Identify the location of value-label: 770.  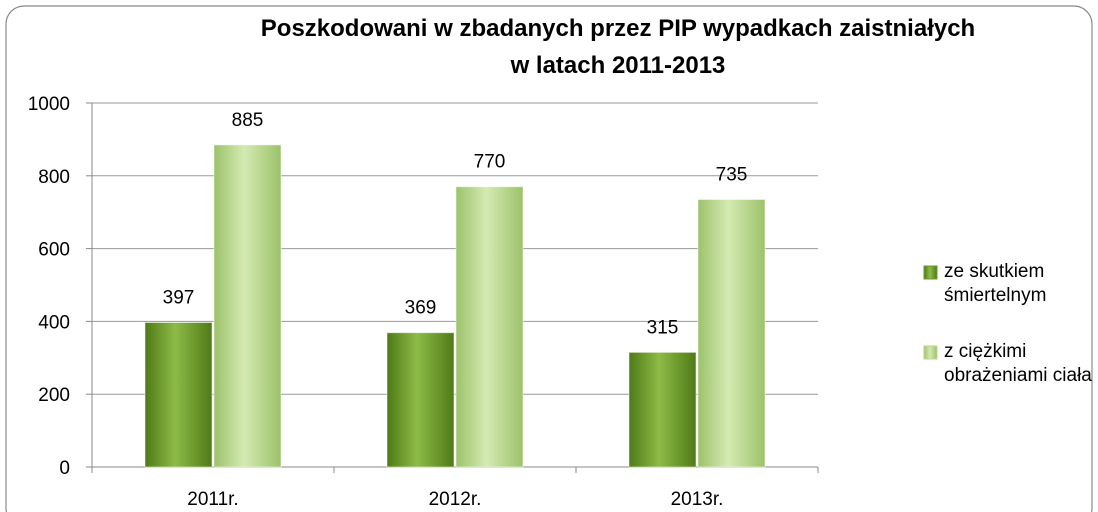
(490, 162).